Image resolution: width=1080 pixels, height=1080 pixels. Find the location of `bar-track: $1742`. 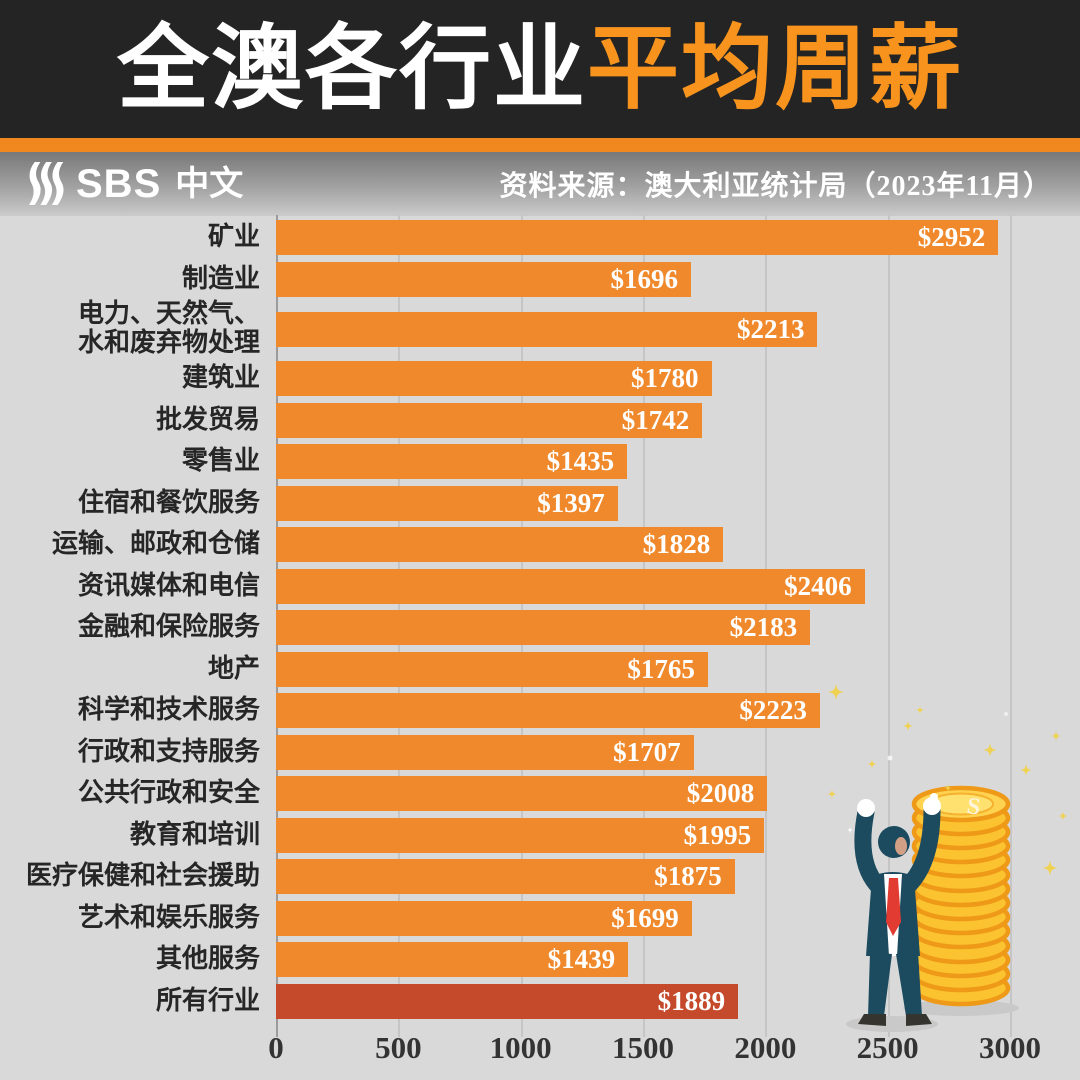

bar-track: $1742 is located at coordinates (643, 420).